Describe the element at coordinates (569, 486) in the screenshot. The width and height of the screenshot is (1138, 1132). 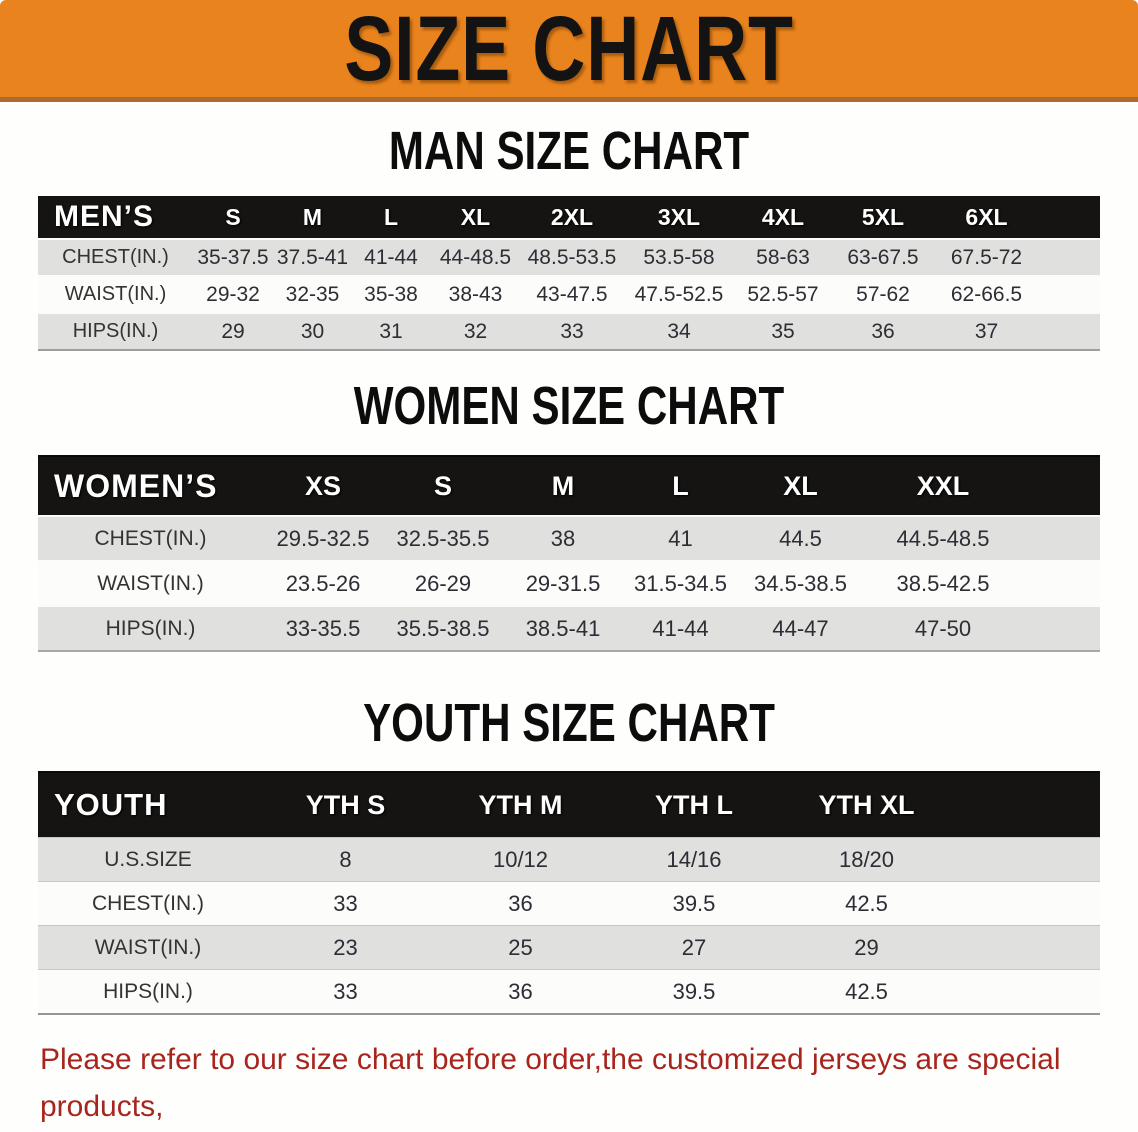
I see `women-header-row: WOMEN’S XS S M L XL XXL` at that location.